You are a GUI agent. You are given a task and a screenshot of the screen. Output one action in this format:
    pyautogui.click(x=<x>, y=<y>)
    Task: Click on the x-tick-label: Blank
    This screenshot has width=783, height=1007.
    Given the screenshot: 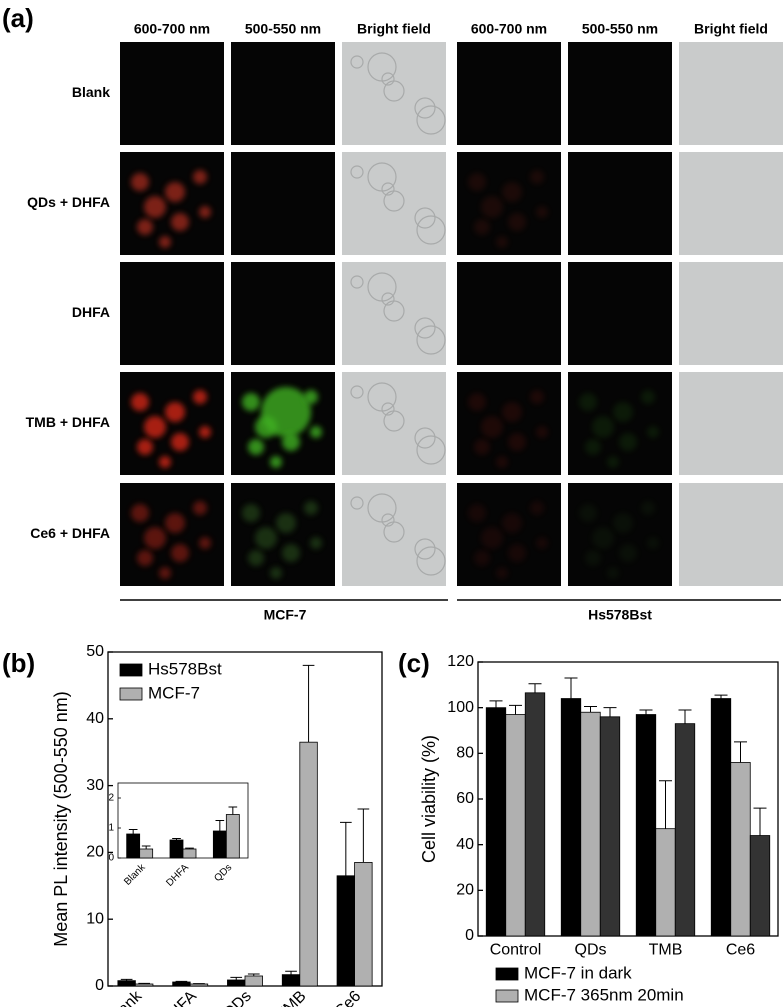 What is the action you would take?
    pyautogui.click(x=125, y=997)
    